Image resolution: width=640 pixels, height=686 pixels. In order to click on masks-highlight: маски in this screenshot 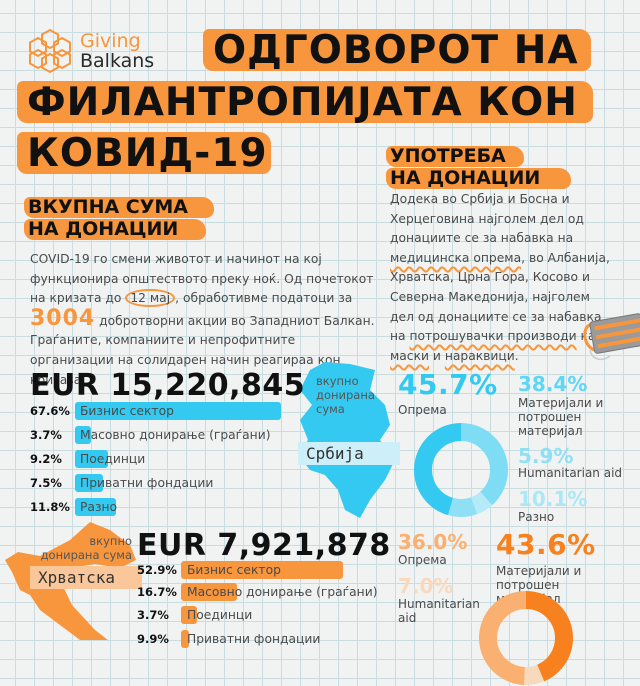, I will do `click(409, 355)`.